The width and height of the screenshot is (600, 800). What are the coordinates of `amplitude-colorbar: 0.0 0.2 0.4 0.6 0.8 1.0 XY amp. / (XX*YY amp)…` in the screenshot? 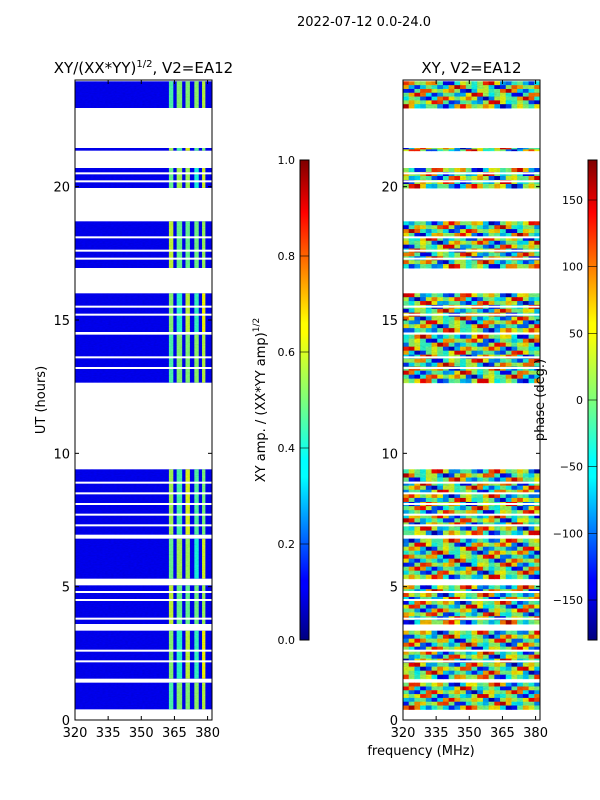 It's located at (281, 400).